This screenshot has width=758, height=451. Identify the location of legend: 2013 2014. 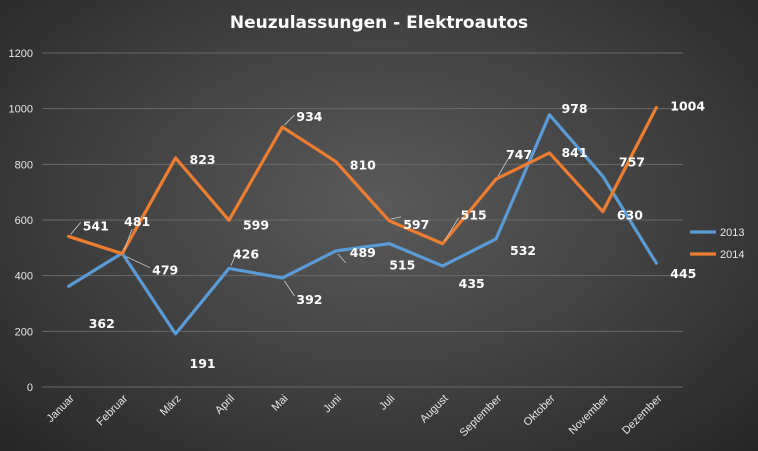
(717, 244).